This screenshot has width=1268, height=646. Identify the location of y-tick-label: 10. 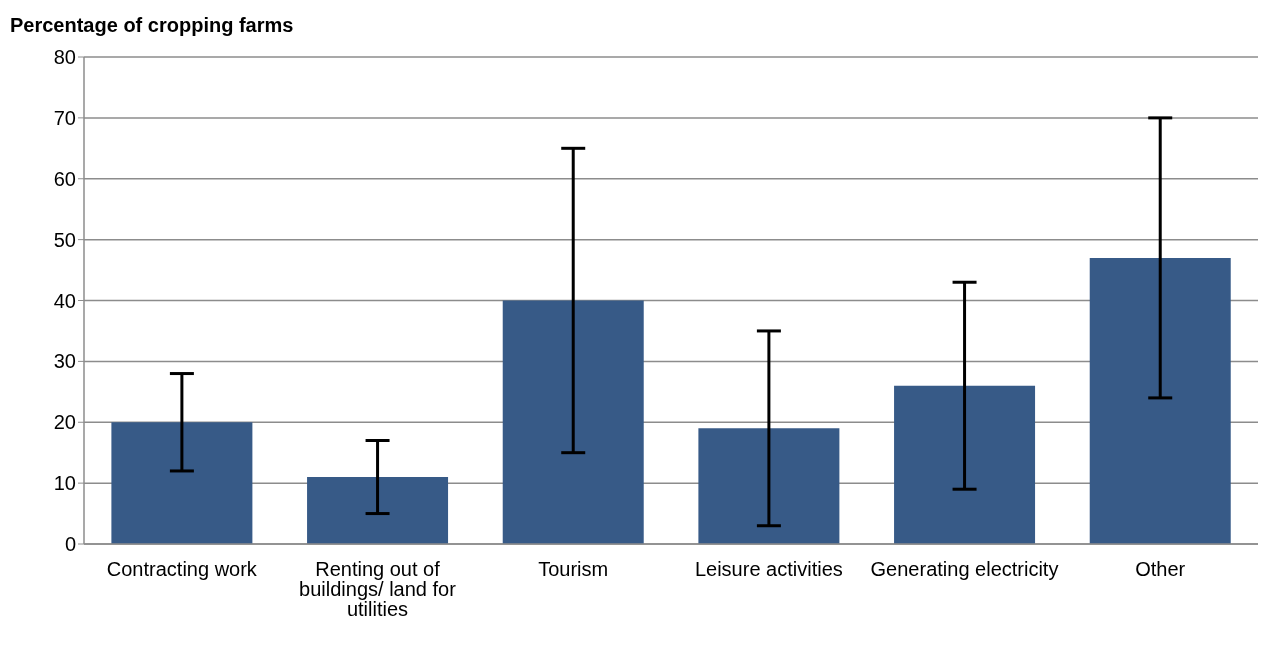
(64, 483).